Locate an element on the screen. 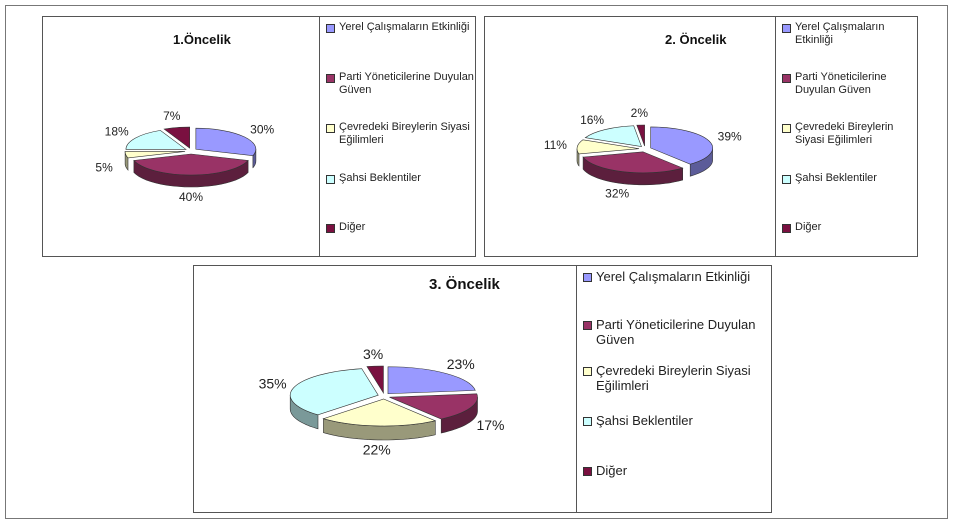  pie-area: 30% 40% 5% 18% 7% is located at coordinates (184, 156).